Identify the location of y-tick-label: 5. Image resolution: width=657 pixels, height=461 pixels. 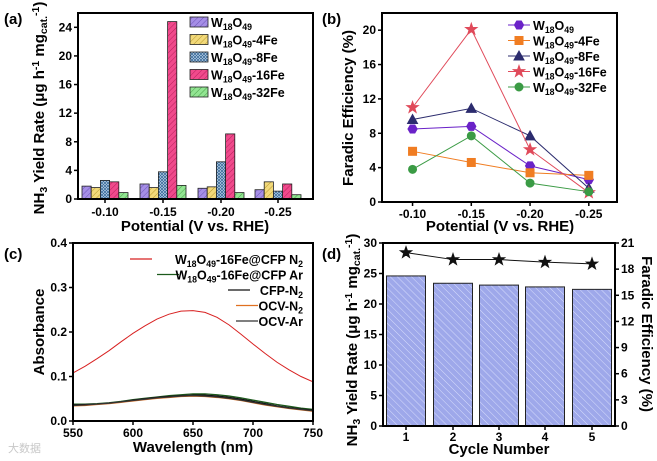
(373, 396).